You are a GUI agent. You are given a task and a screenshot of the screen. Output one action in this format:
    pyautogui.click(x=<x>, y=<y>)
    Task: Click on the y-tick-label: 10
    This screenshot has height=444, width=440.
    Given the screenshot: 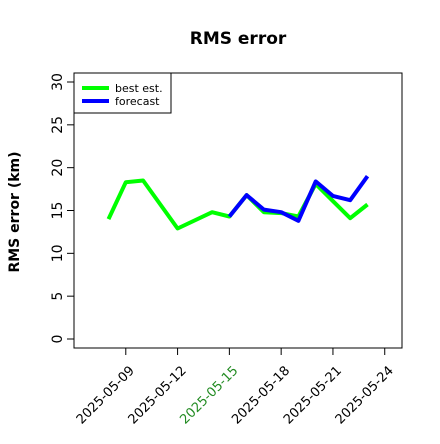 What is the action you would take?
    pyautogui.click(x=58, y=253)
    